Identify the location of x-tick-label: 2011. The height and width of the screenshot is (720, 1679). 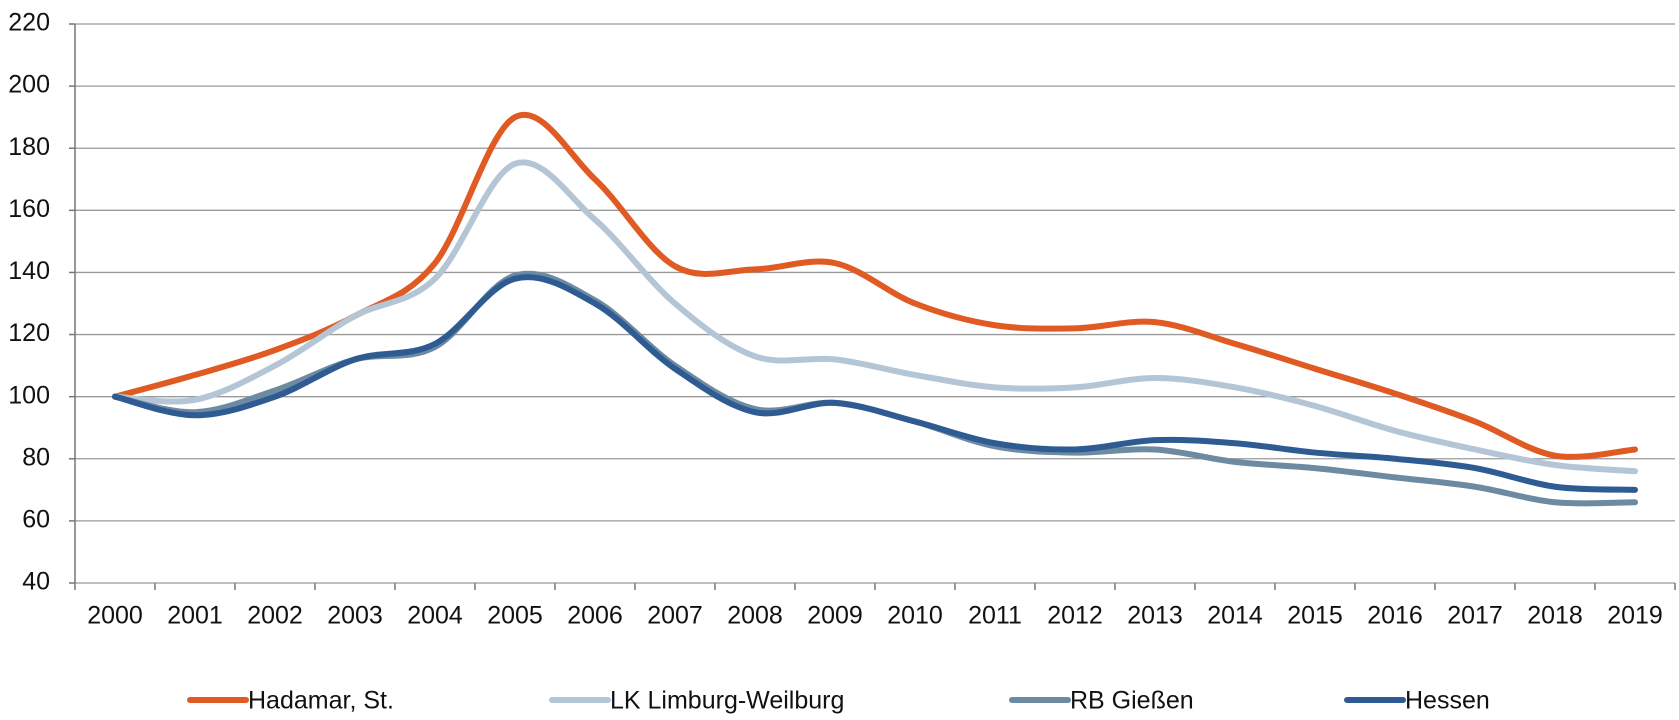
(995, 616).